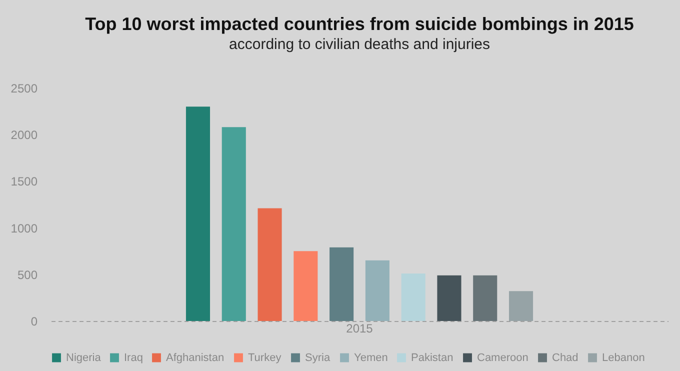 The width and height of the screenshot is (680, 371). Describe the element at coordinates (84, 358) in the screenshot. I see `legend-label: Nigeria` at that location.